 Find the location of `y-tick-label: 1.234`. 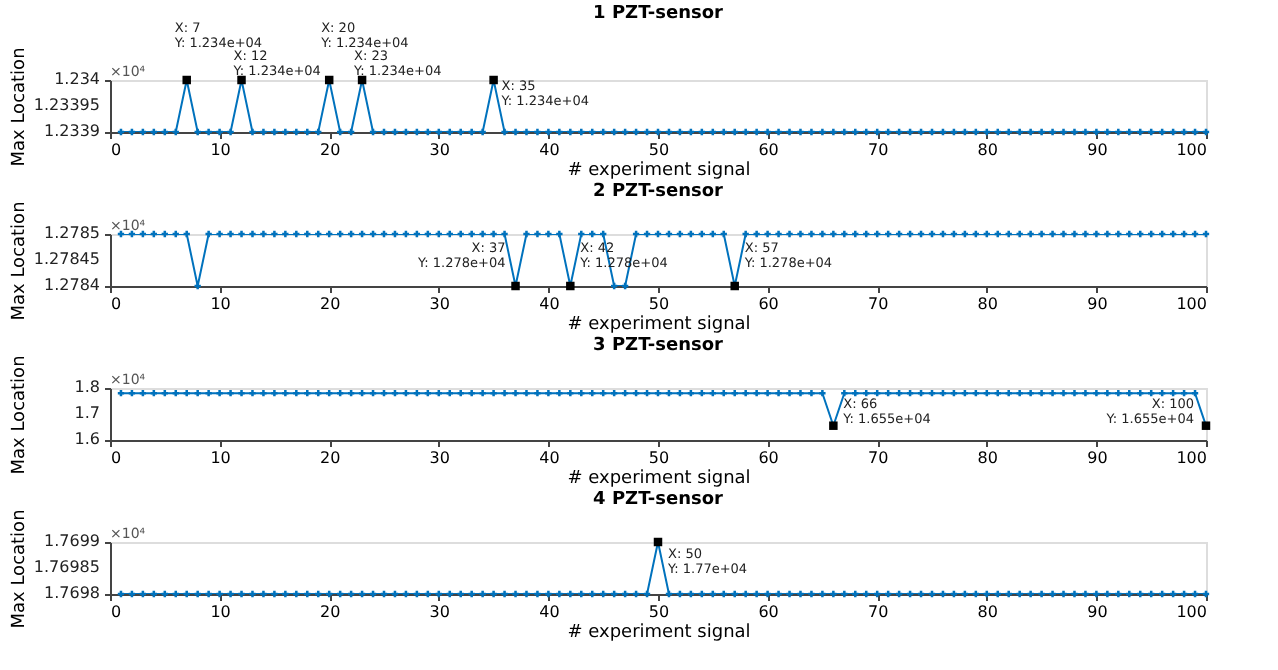

y-tick-label: 1.234 is located at coordinates (77, 79).